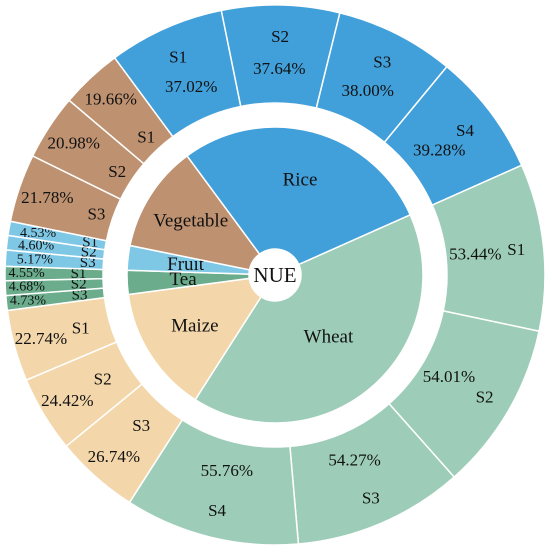 Image resolution: width=550 pixels, height=550 pixels. Describe the element at coordinates (178, 56) in the screenshot. I see `outer-name-rice-s1: S1` at that location.